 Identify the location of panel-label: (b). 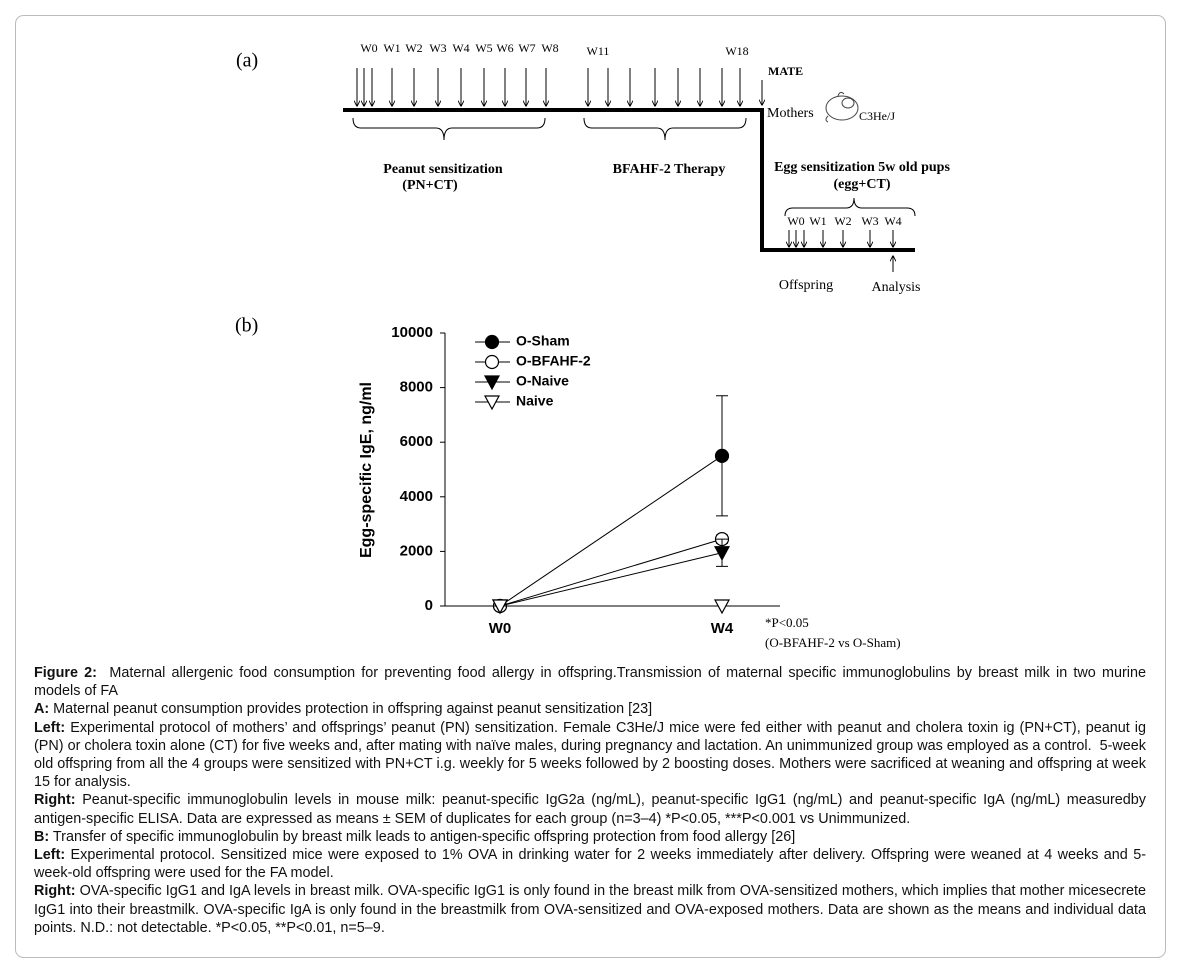
(246, 326).